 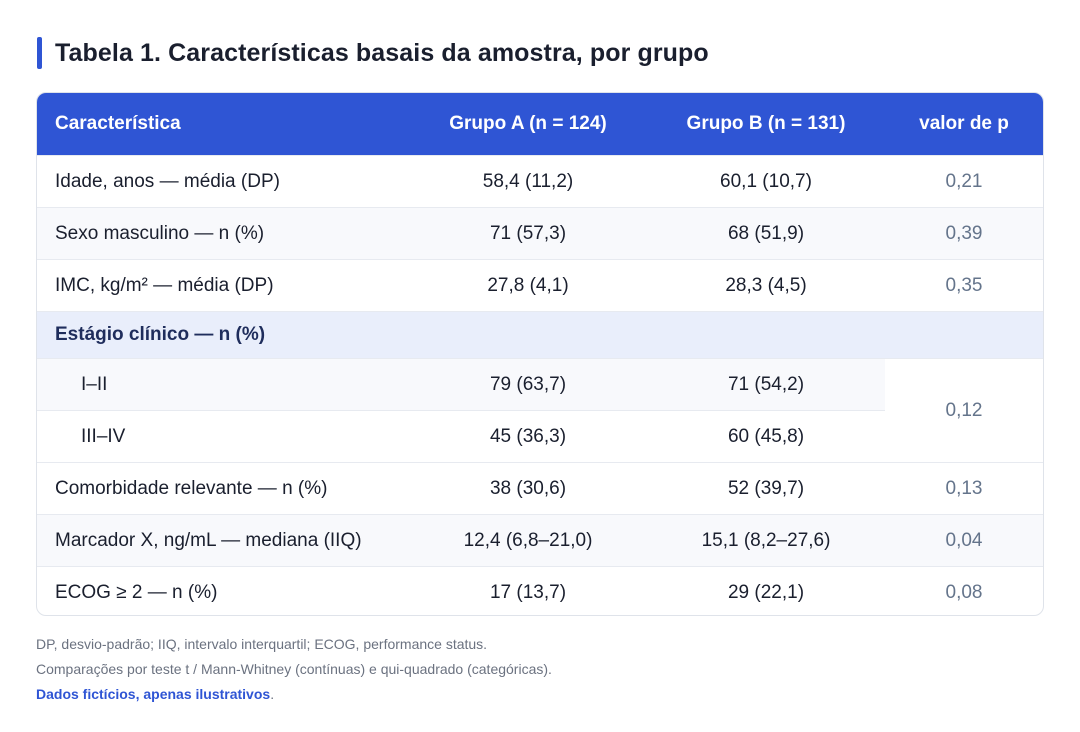 I want to click on column-header-group-a: Grupo A (n = 124), so click(x=528, y=124).